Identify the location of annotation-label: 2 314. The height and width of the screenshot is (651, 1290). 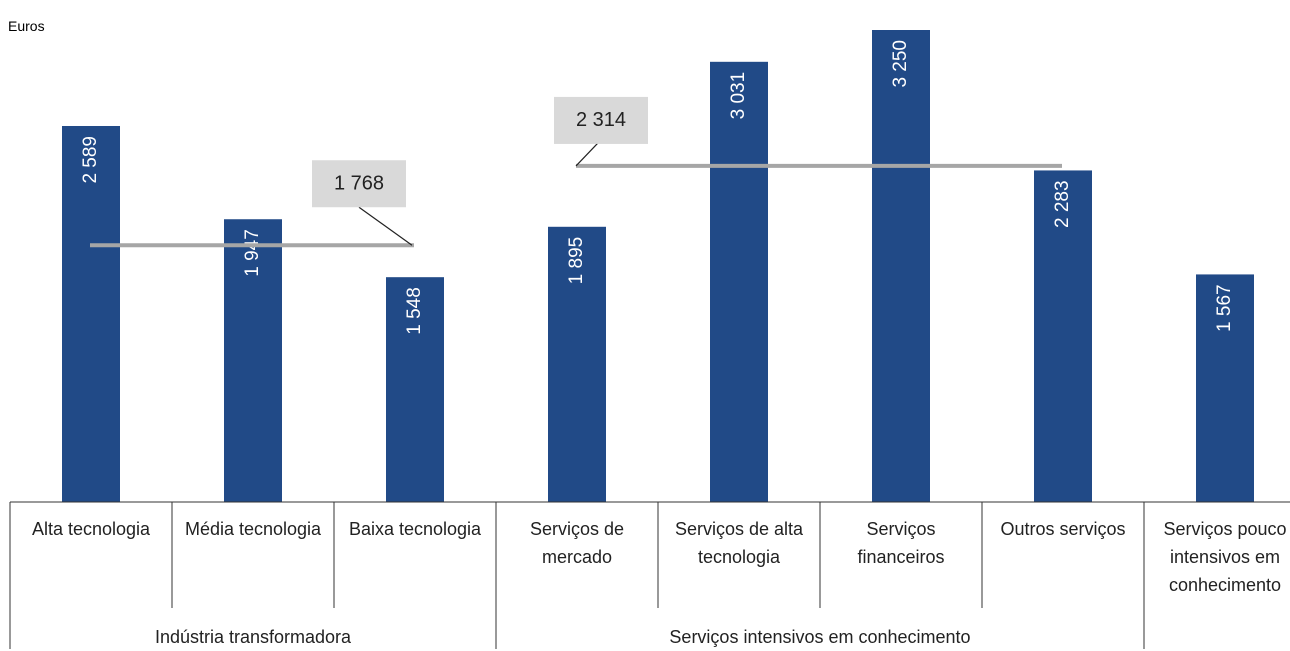
(601, 120).